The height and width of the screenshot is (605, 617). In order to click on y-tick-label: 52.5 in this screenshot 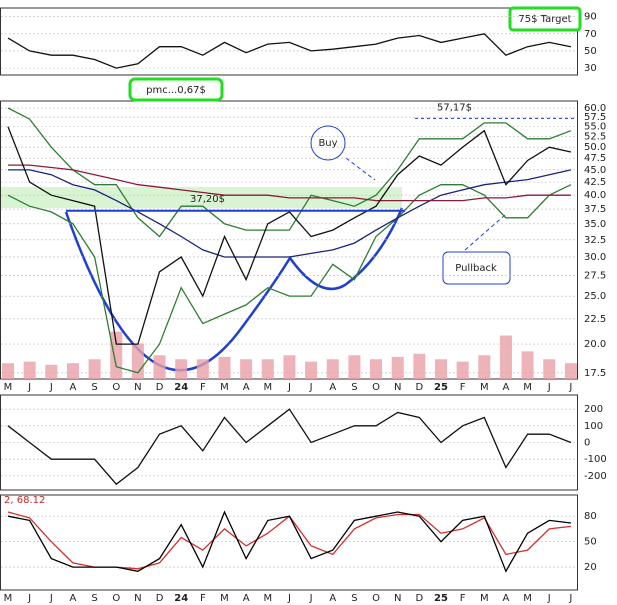, I will do `click(595, 137)`.